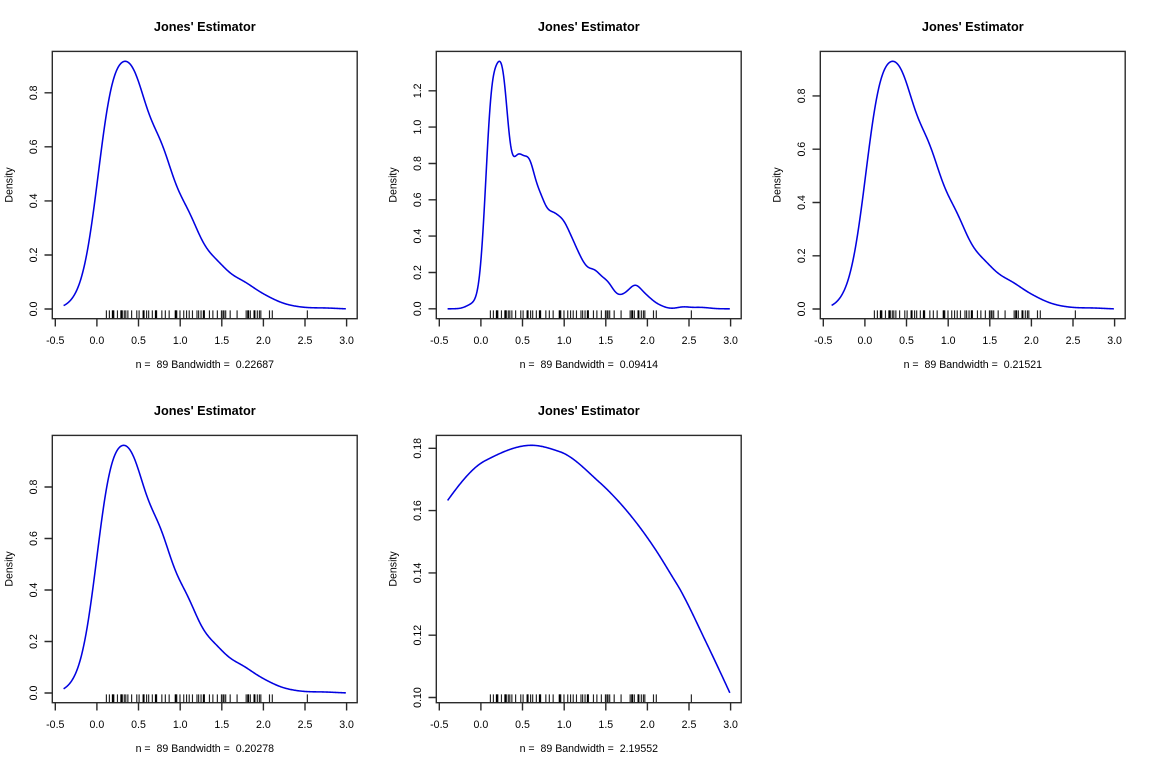  What do you see at coordinates (418, 635) in the screenshot?
I see `svg-text: 0.12` at bounding box center [418, 635].